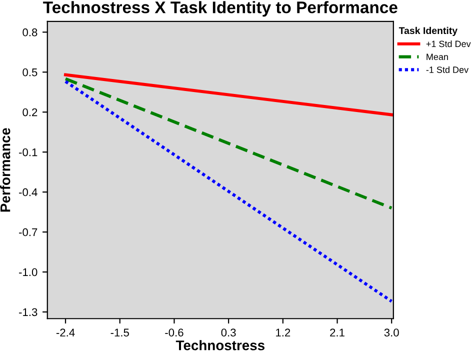 This screenshot has width=474, height=358. Describe the element at coordinates (447, 69) in the screenshot. I see `legend-label: -1 Std Dev` at that location.